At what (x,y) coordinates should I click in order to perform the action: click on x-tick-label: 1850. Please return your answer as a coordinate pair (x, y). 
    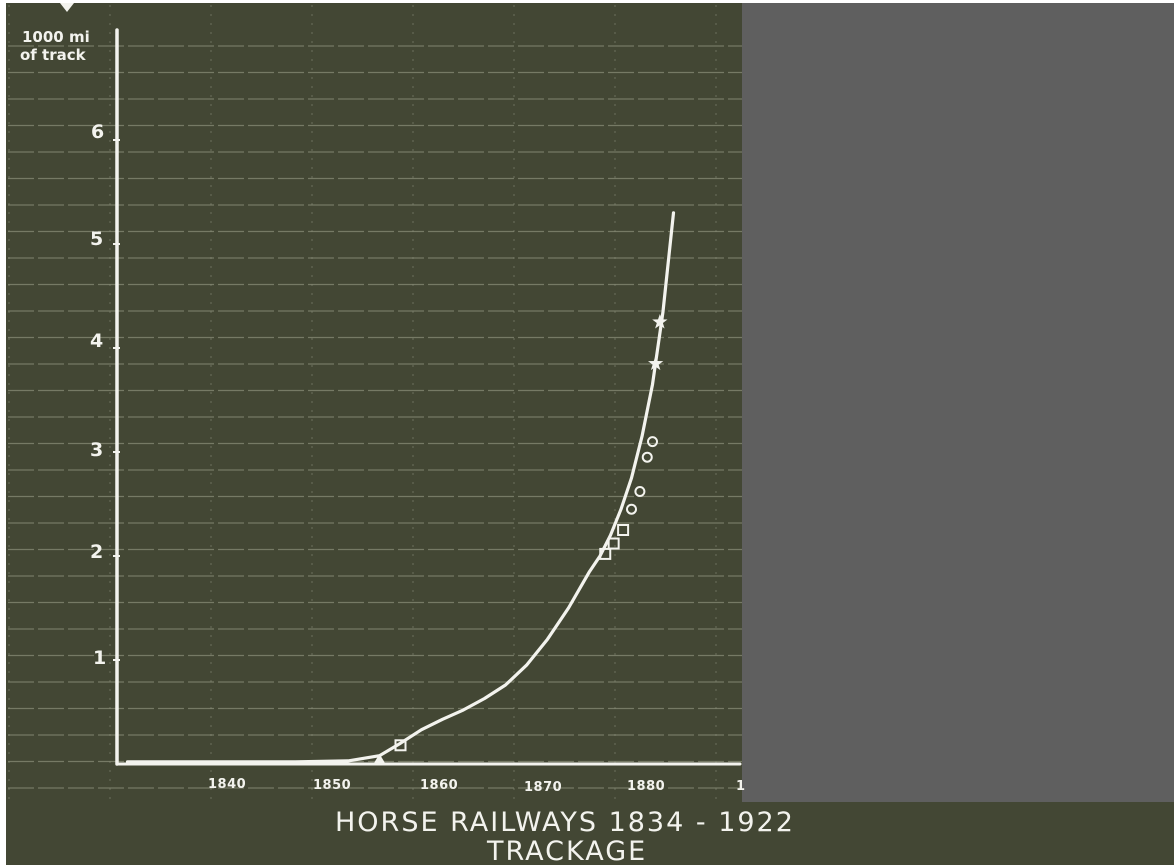
    Looking at the image, I should click on (332, 785).